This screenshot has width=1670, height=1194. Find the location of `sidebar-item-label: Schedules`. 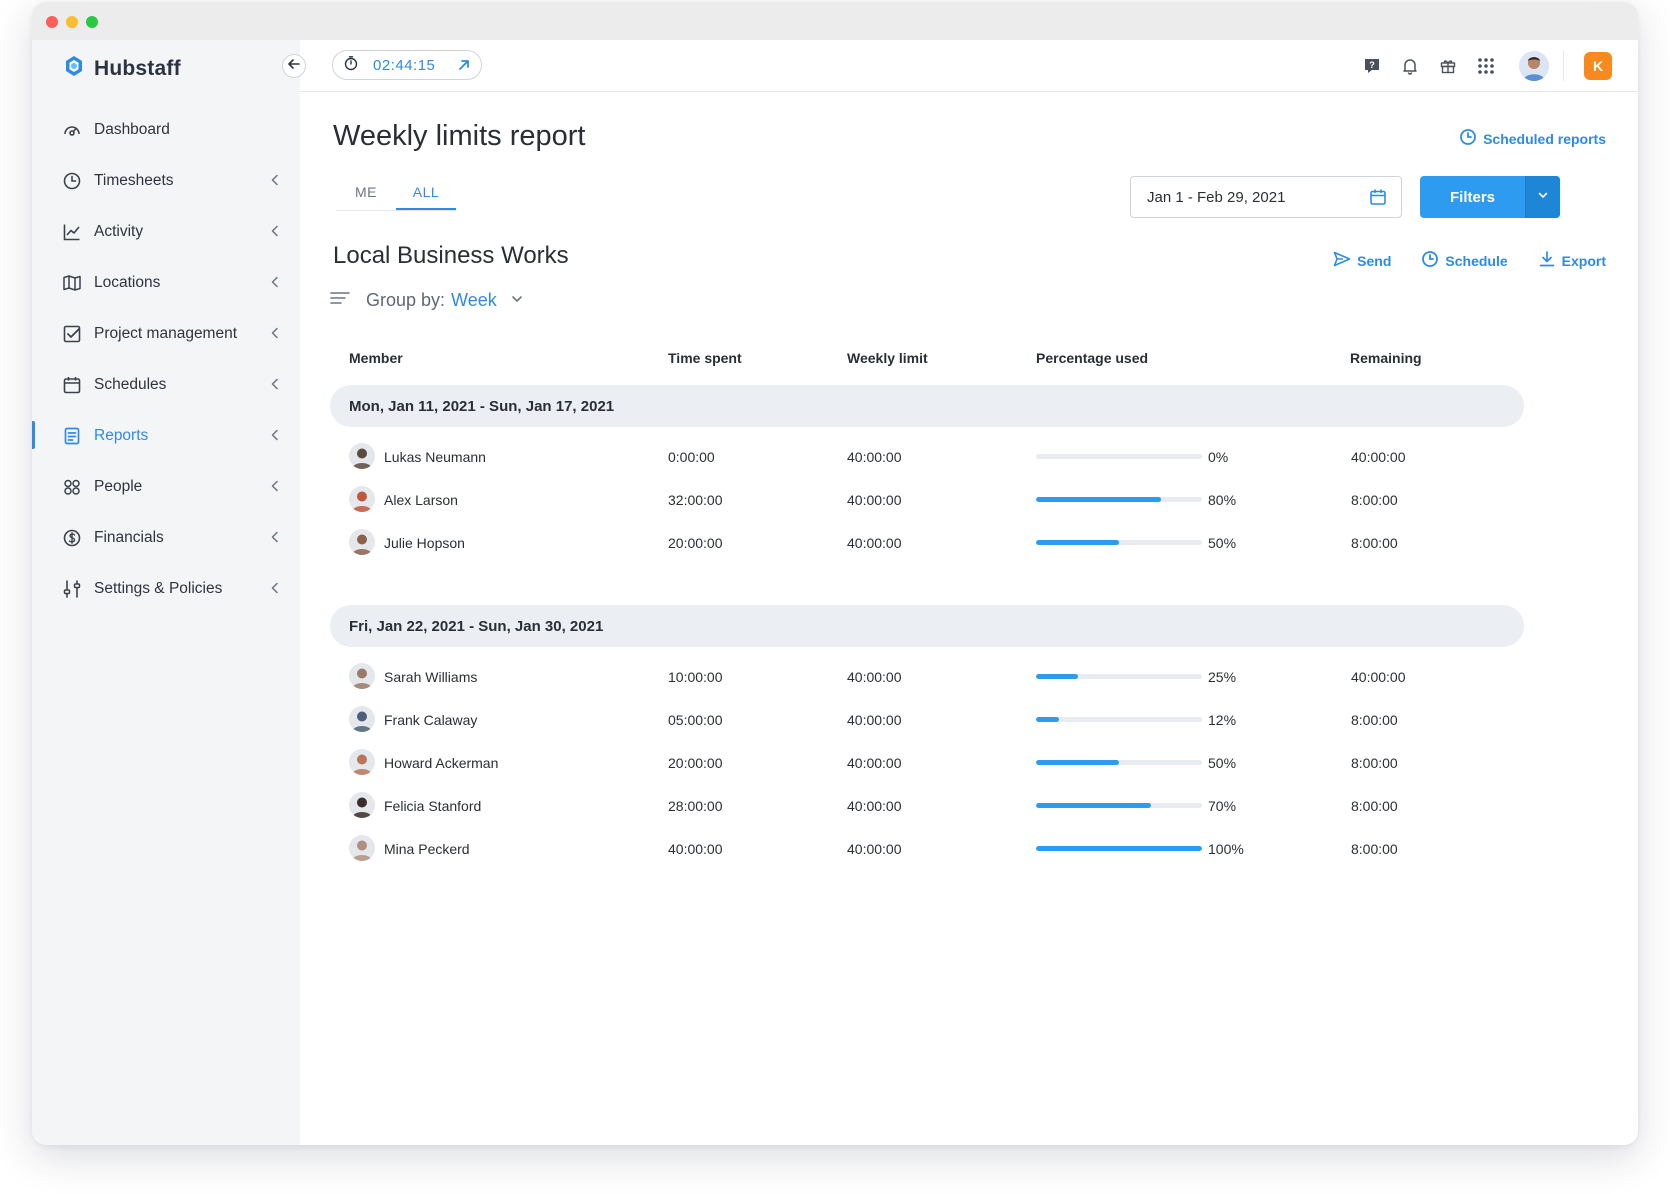

sidebar-item-label: Schedules is located at coordinates (130, 384).